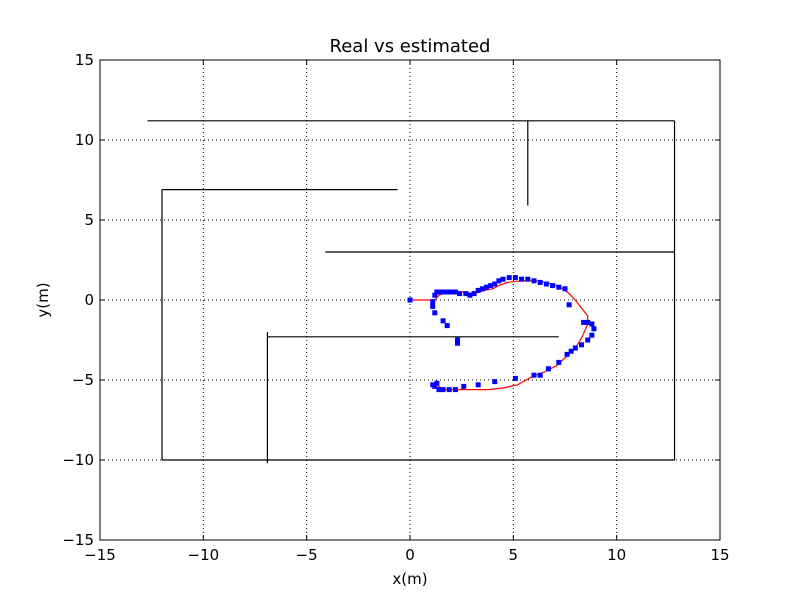  I want to click on x-axis-label: x(m), so click(409, 579).